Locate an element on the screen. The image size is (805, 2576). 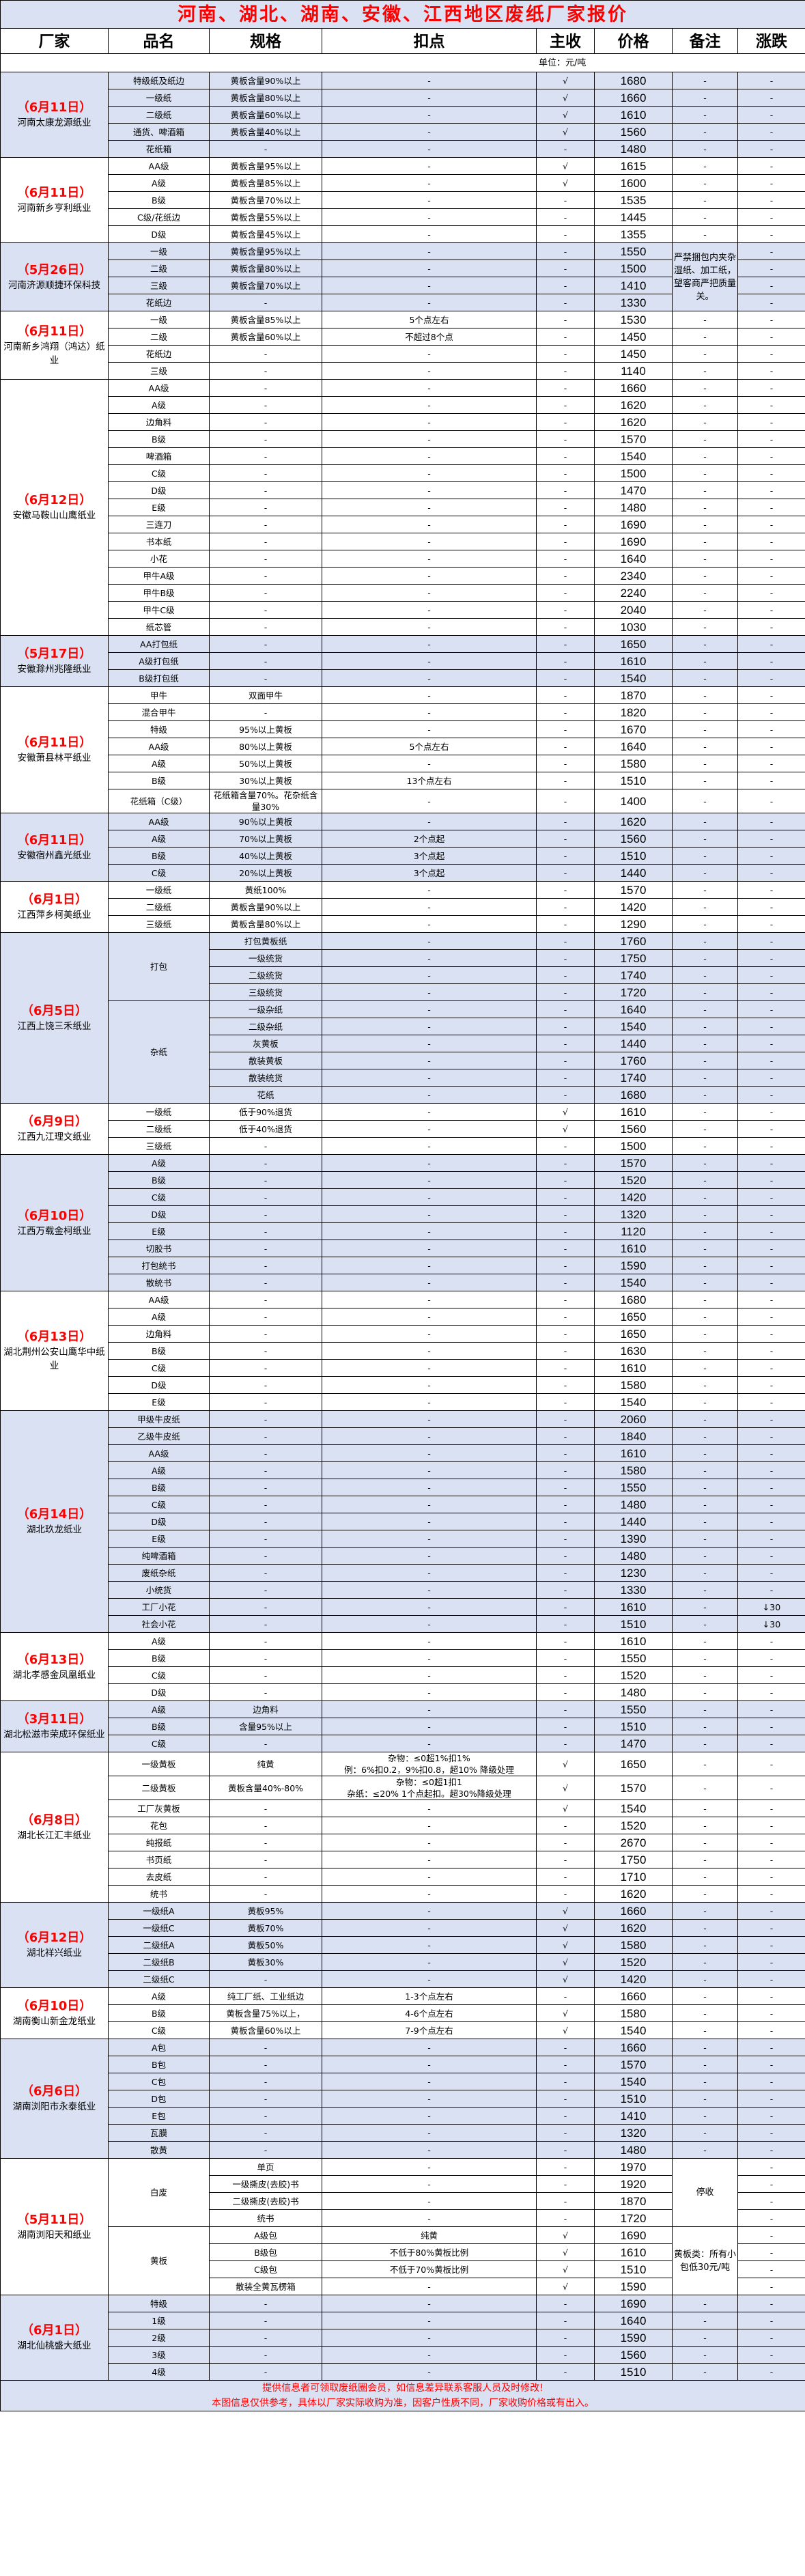
table-row: C级包 不低于70%黄板比例 √ 1510 - is located at coordinates (403, 2269).